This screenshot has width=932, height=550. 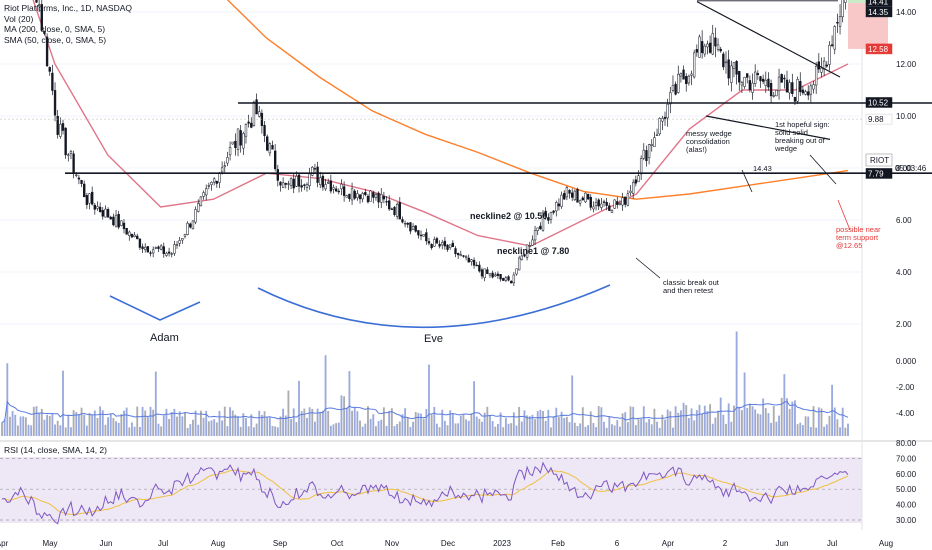 I want to click on volume-tick-label: -2.00, so click(x=905, y=387).